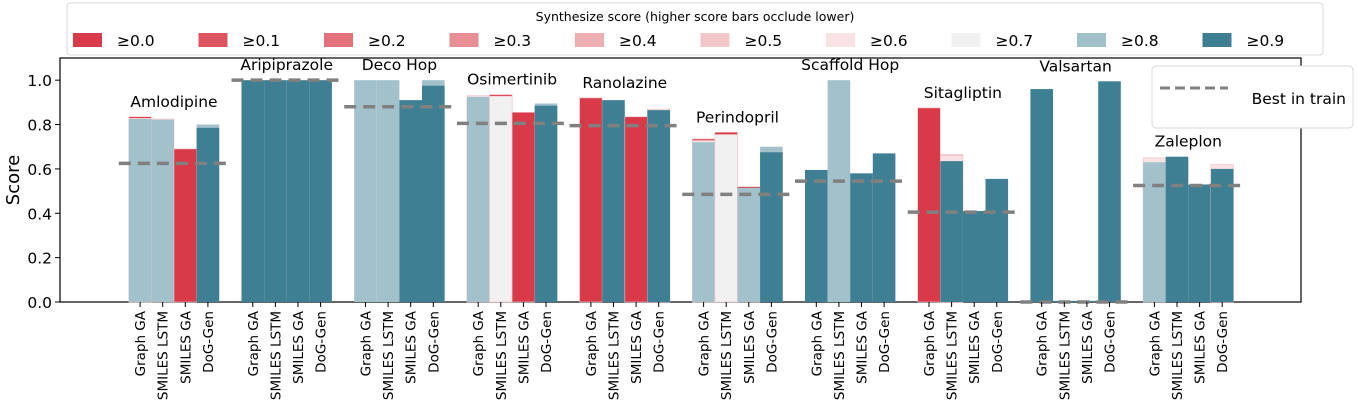 Image resolution: width=1357 pixels, height=409 pixels. I want to click on y-tick-label: 0.8, so click(39, 126).